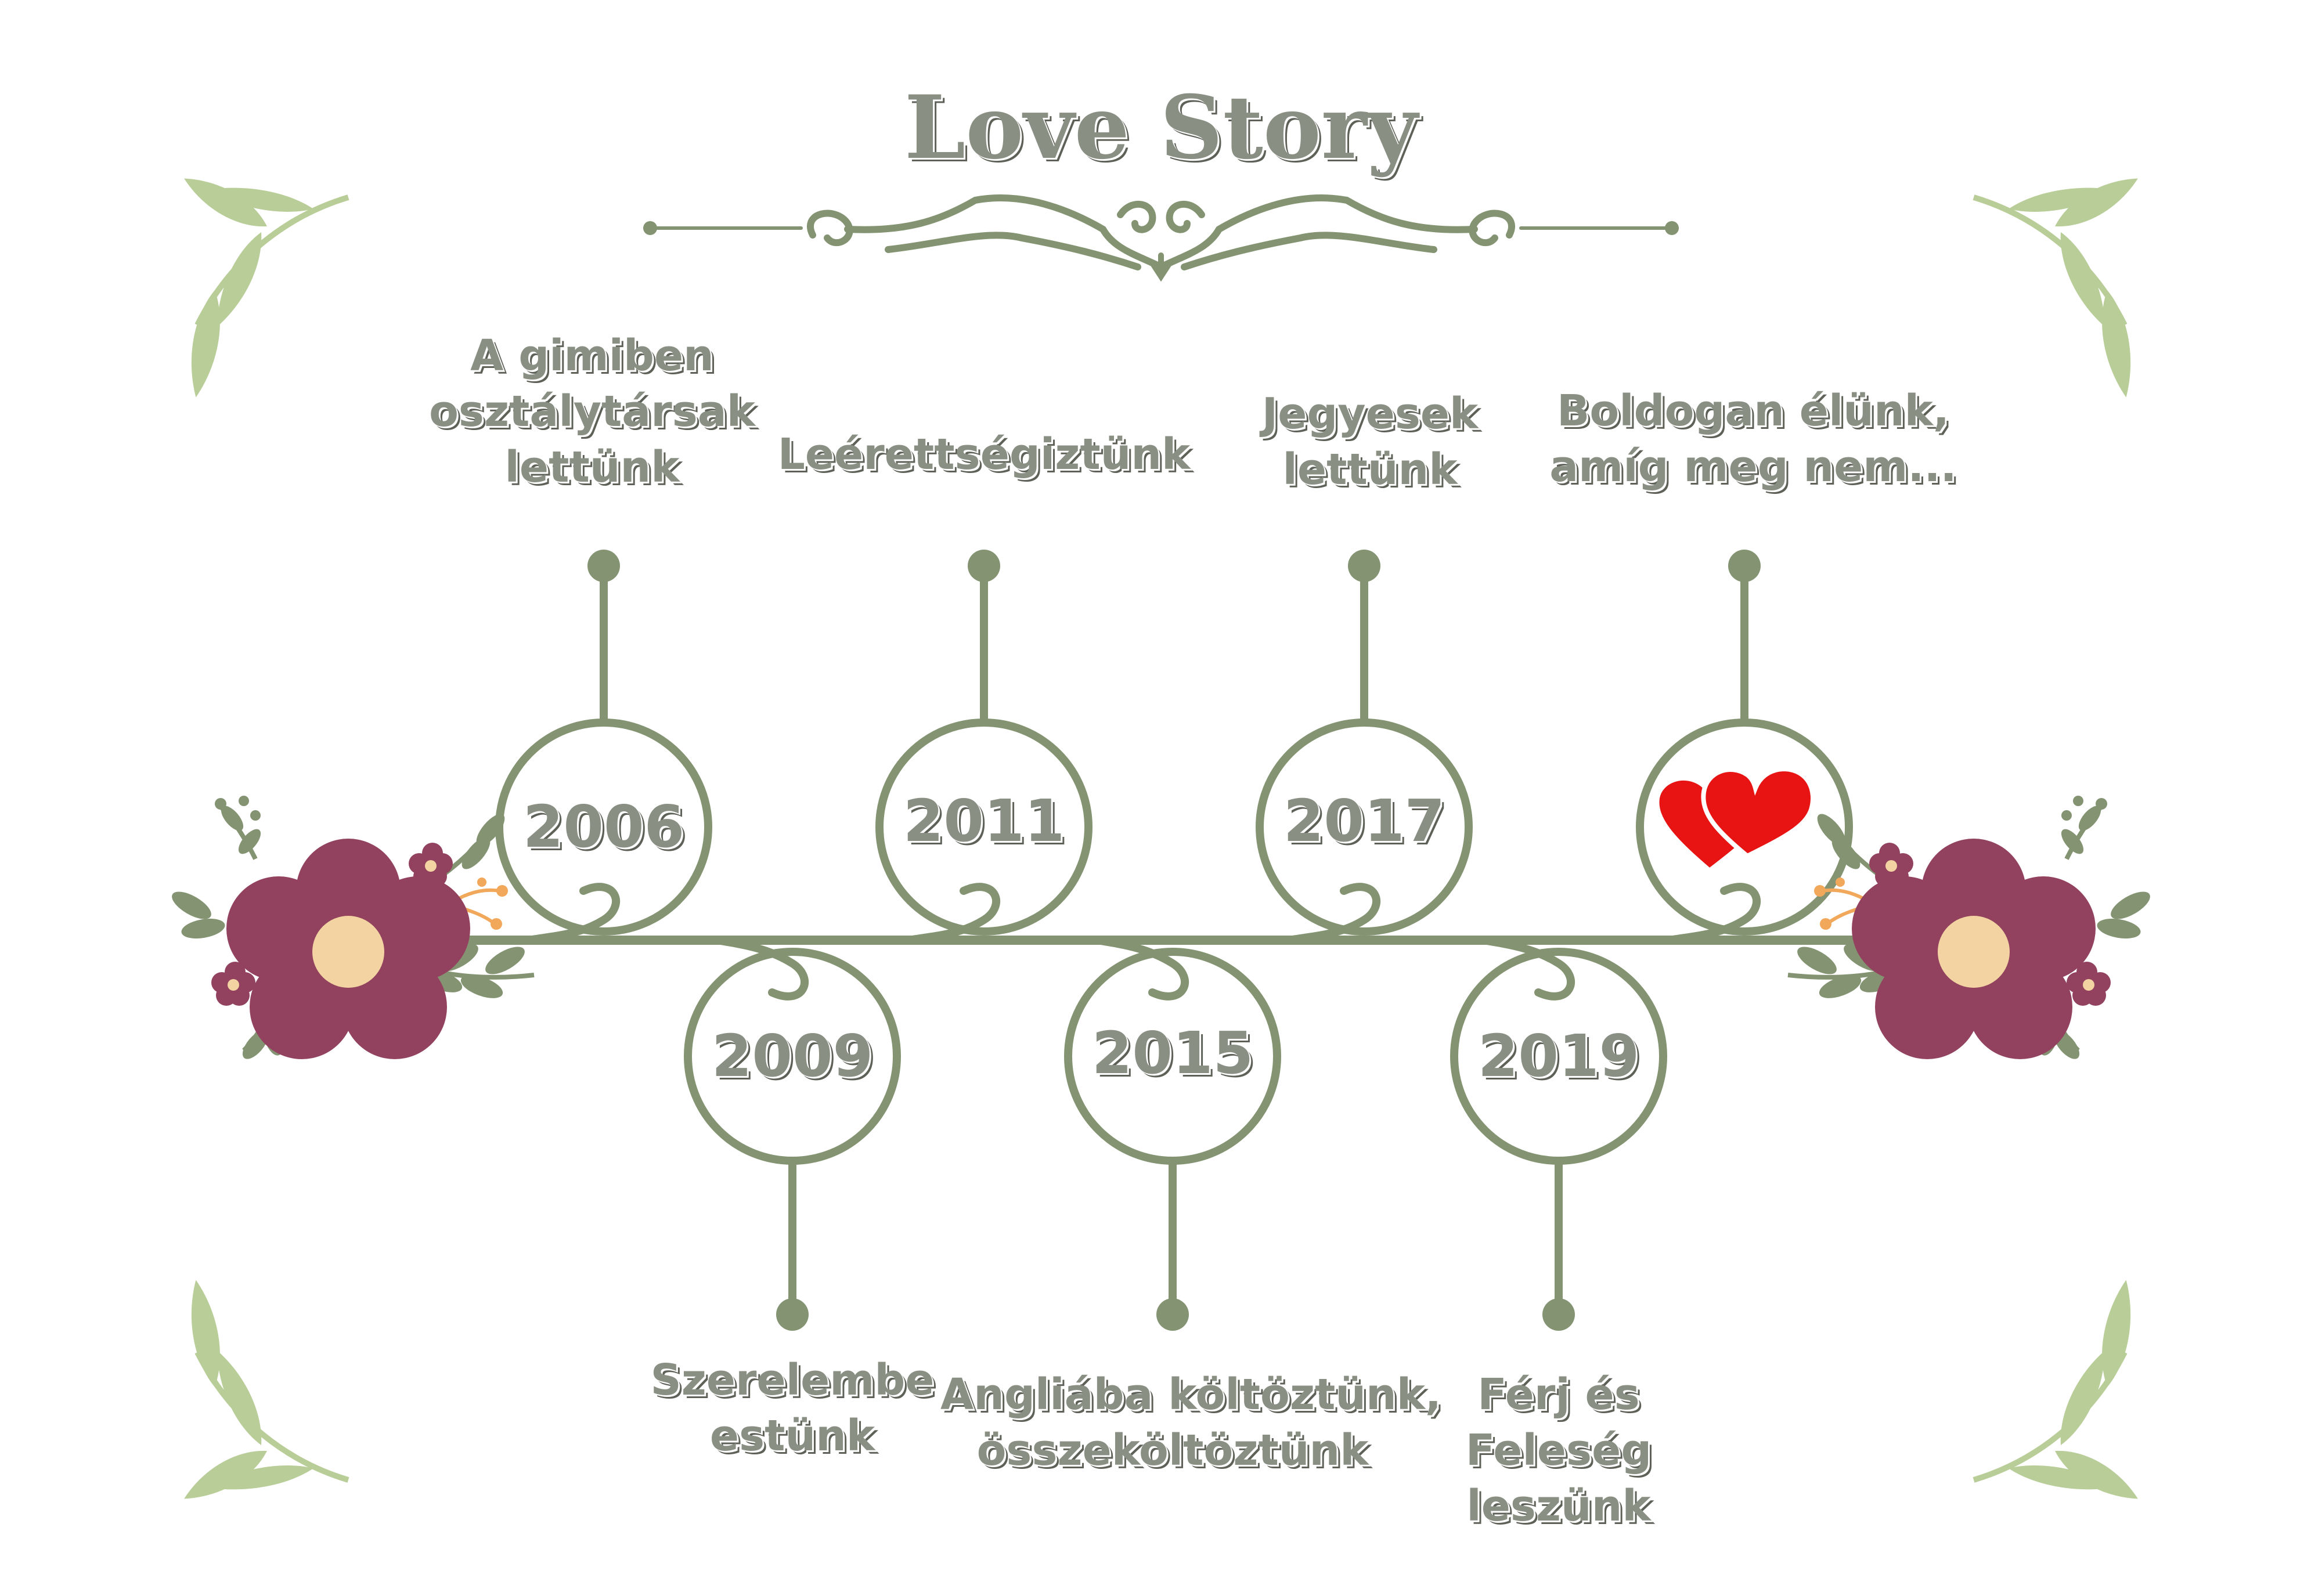  What do you see at coordinates (1191, 1395) in the screenshot?
I see `event-line: Angliába költöztünk,` at bounding box center [1191, 1395].